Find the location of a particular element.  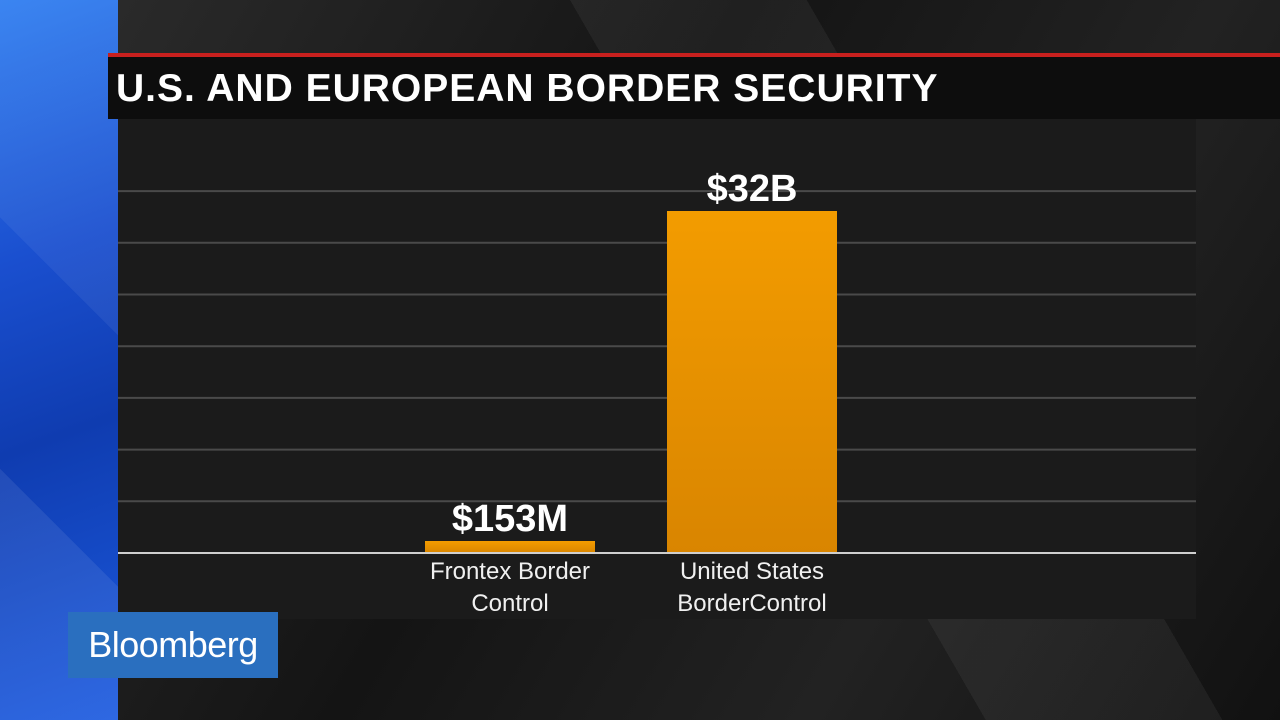

category-label-line: BorderControl is located at coordinates (752, 603).